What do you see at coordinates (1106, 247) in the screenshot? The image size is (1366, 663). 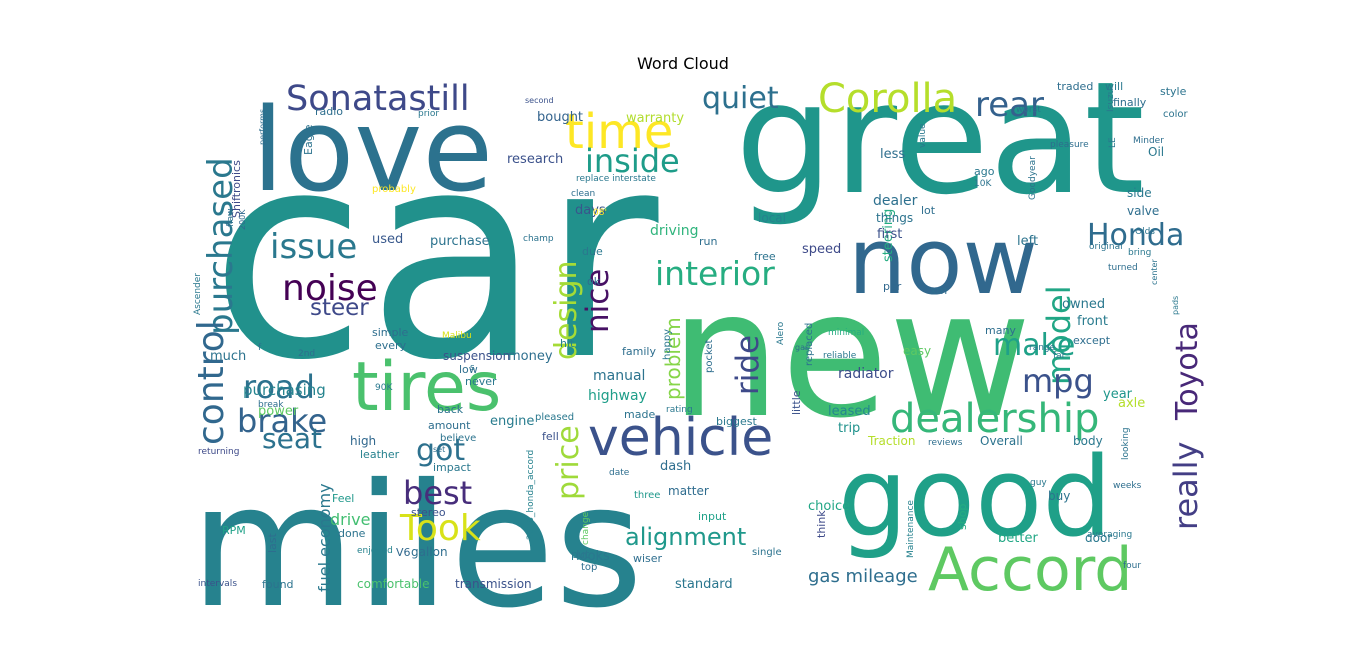 I see `word-original: original` at bounding box center [1106, 247].